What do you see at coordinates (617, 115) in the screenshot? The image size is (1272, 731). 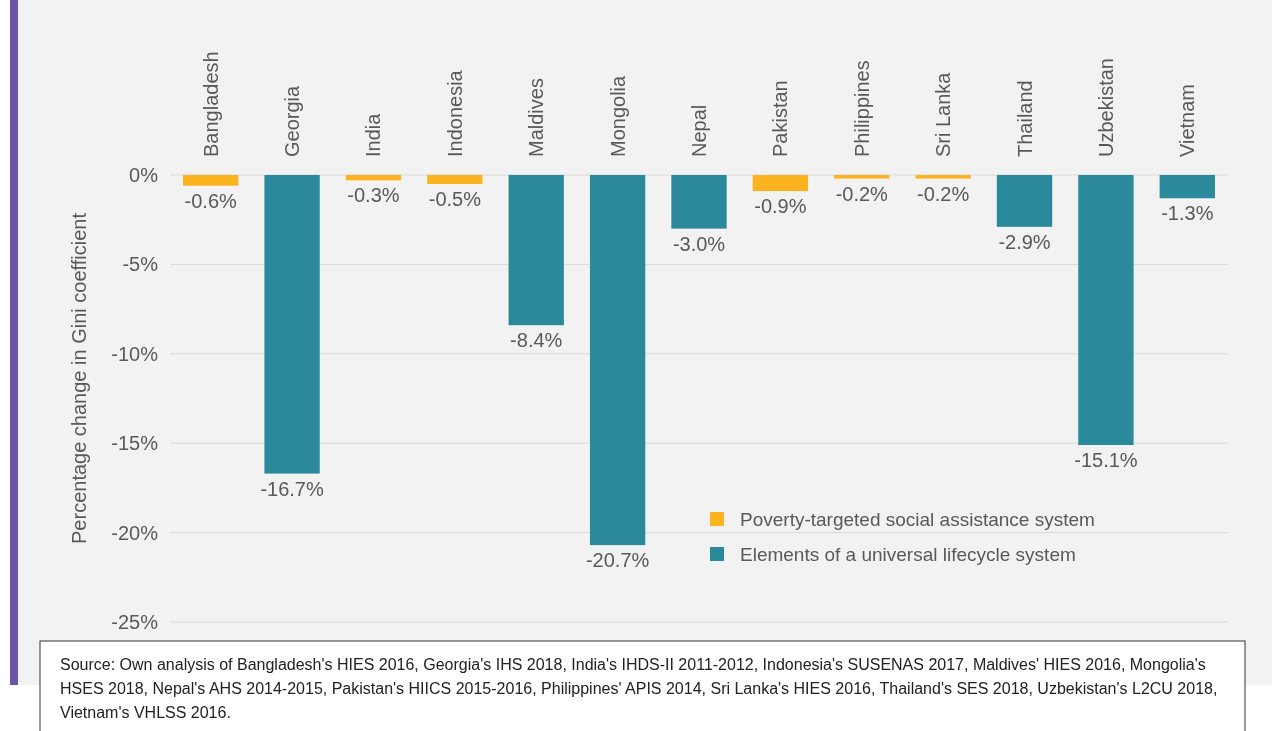 I see `x-tick-label: Mongolia` at bounding box center [617, 115].